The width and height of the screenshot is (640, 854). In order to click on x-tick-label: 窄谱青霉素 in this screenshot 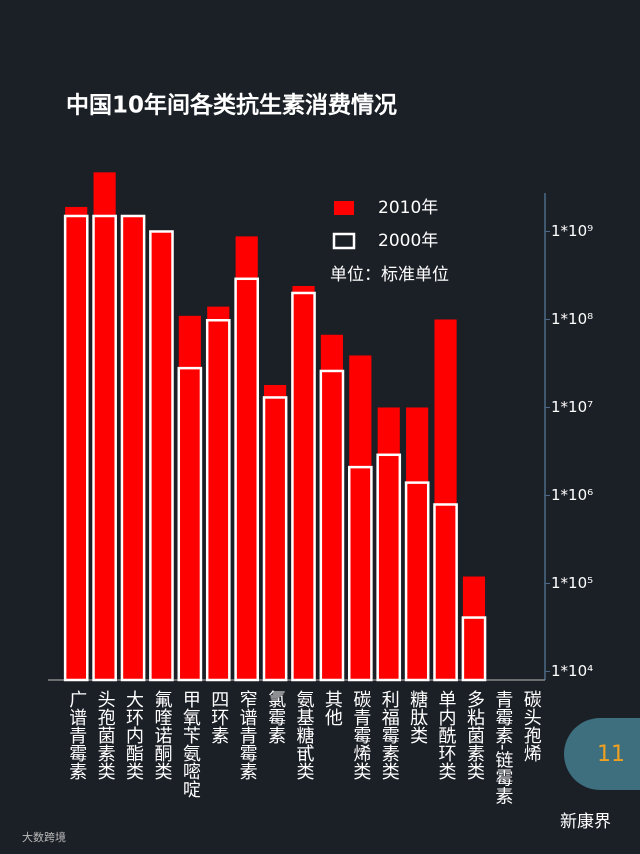, I will do `click(247, 735)`.